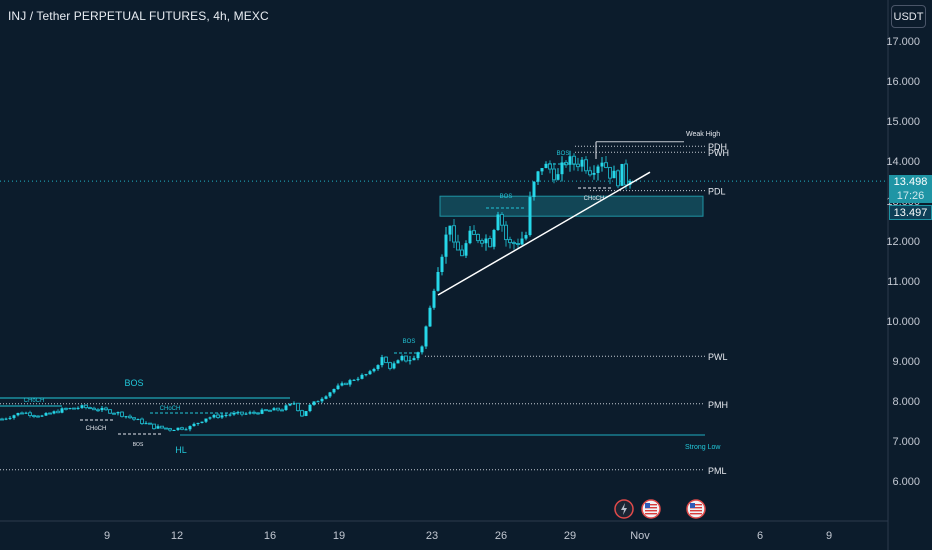  Describe the element at coordinates (906, 482) in the screenshot. I see `y-tick-label: 6.000` at that location.